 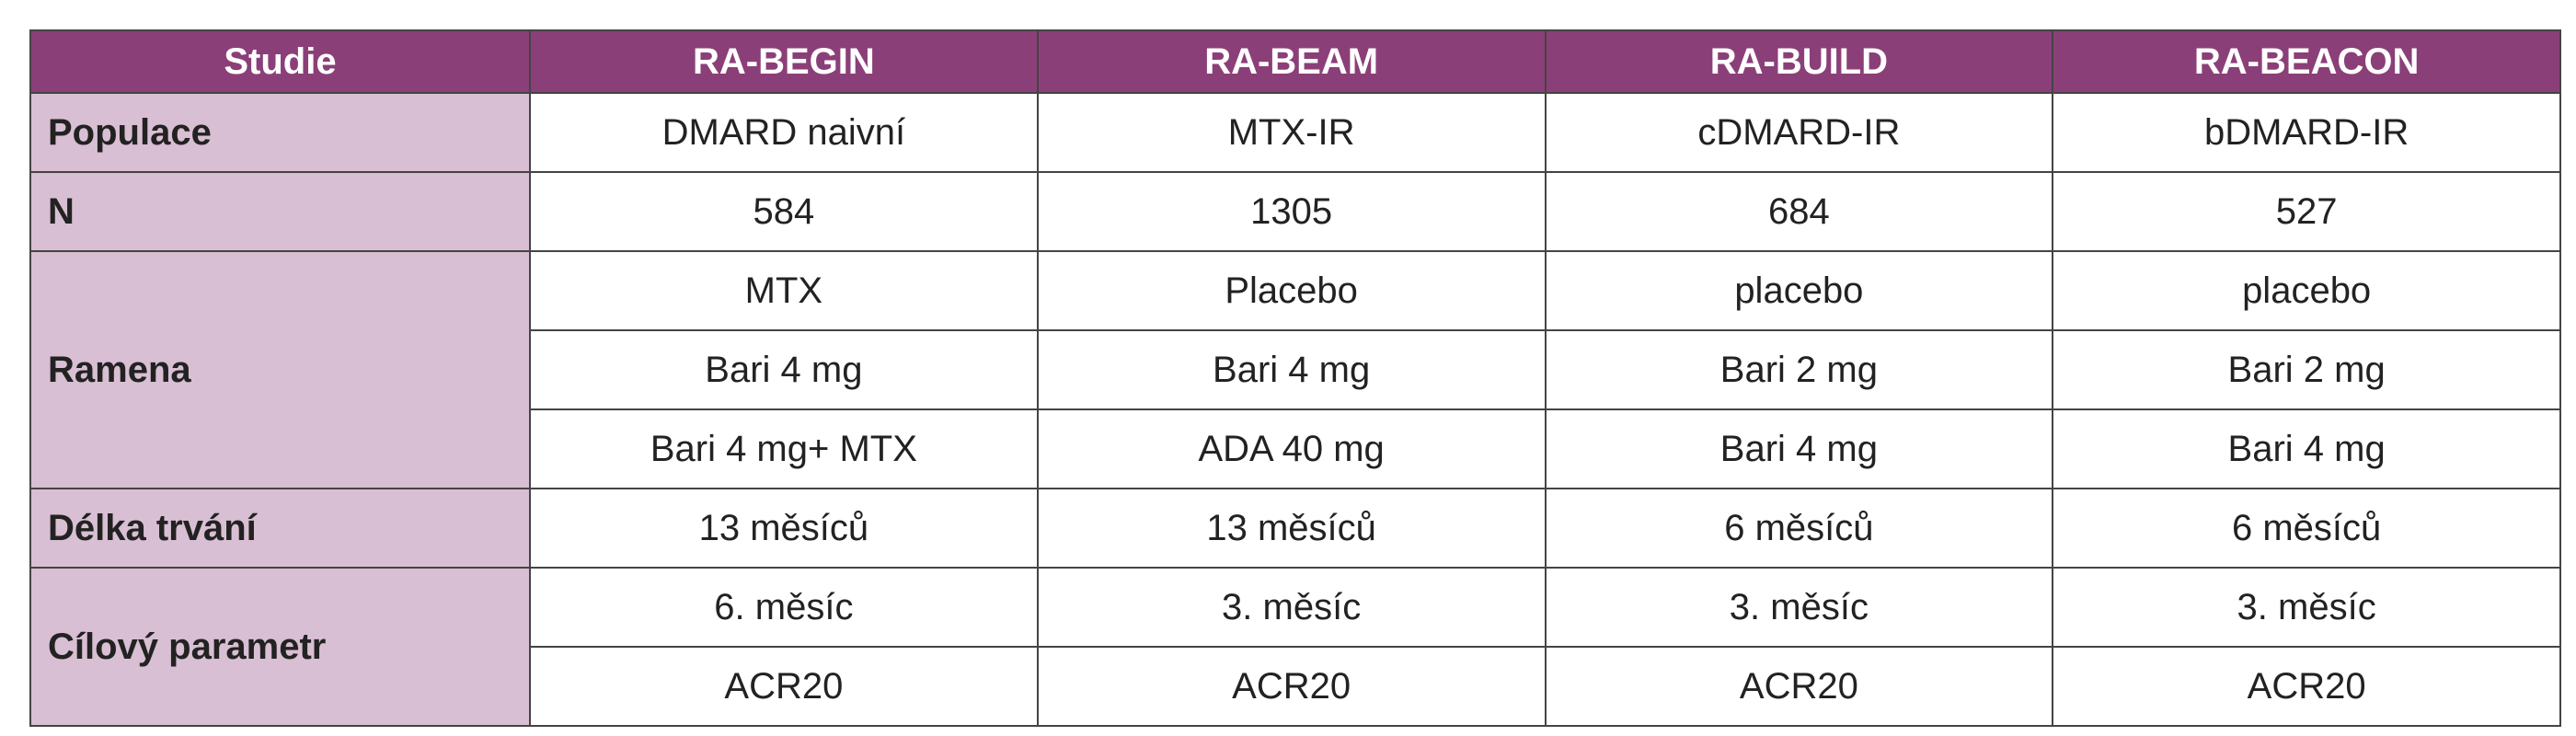 I want to click on row-label: Délka trvání, so click(x=280, y=528).